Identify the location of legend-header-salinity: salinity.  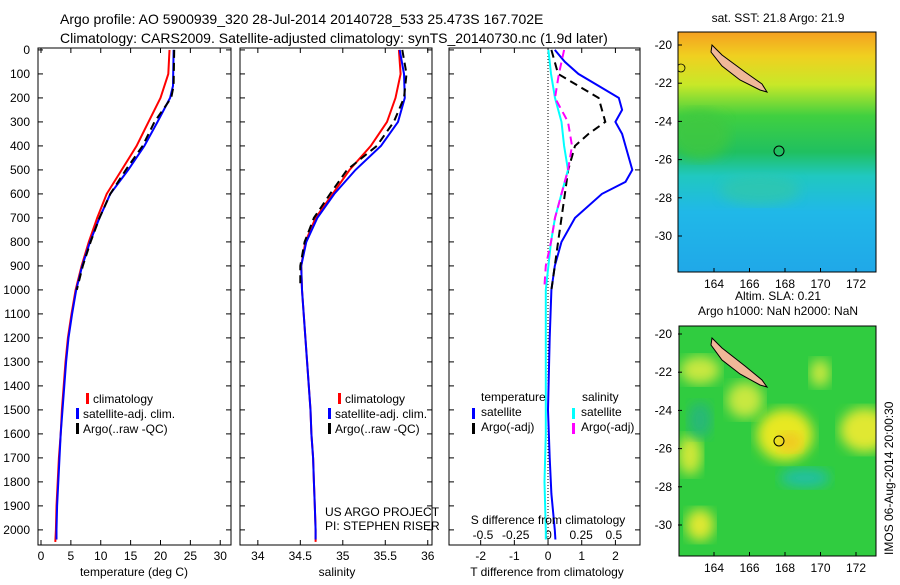
(600, 397).